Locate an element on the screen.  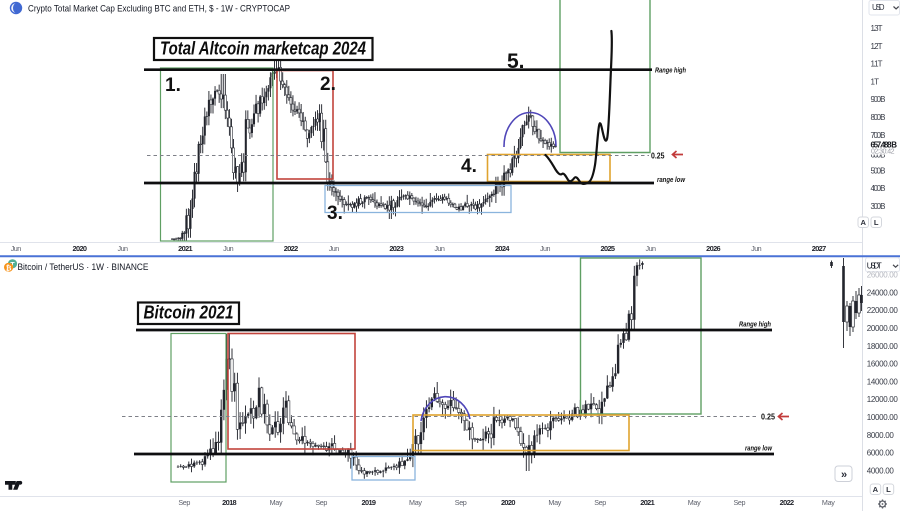
svg-text: 2019 is located at coordinates (369, 502).